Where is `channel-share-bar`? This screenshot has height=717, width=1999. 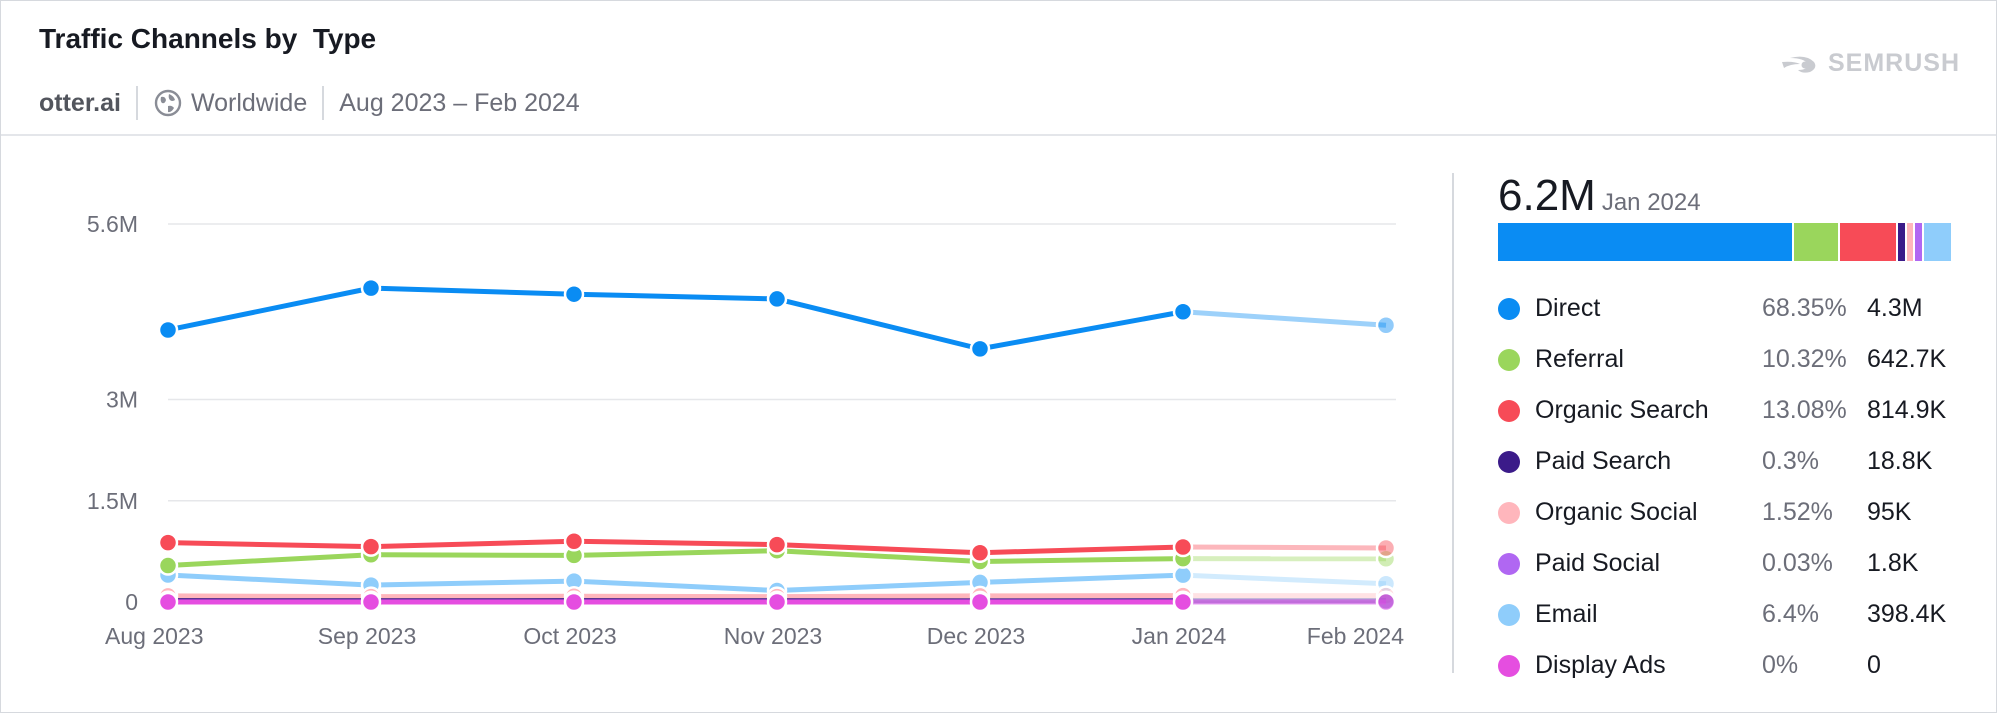 channel-share-bar is located at coordinates (1725, 242).